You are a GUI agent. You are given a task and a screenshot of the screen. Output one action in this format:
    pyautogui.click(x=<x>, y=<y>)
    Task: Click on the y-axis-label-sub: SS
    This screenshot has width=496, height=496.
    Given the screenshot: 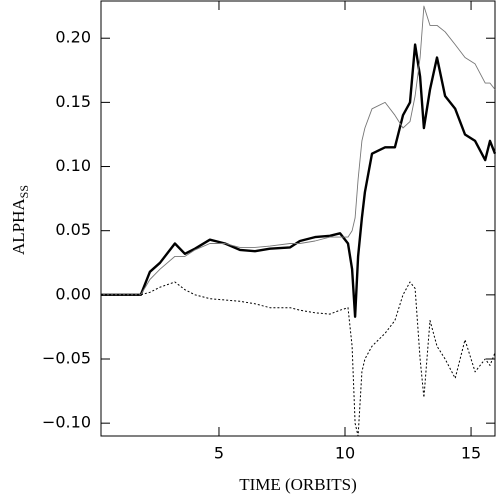 What is the action you would take?
    pyautogui.click(x=24, y=191)
    